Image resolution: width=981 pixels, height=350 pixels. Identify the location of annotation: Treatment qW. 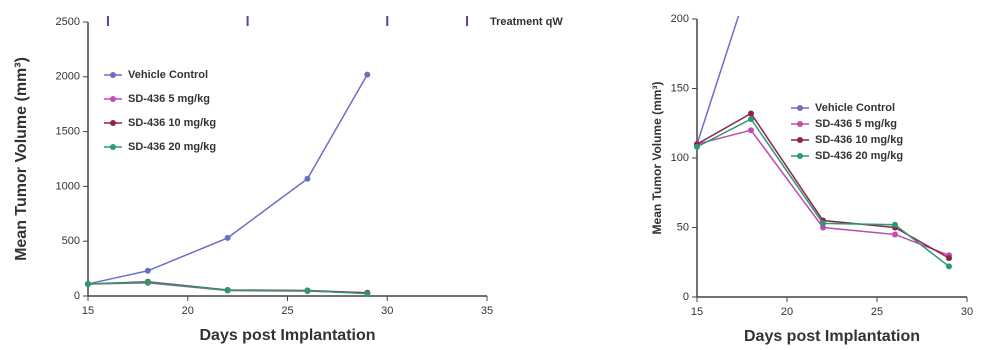
(526, 22).